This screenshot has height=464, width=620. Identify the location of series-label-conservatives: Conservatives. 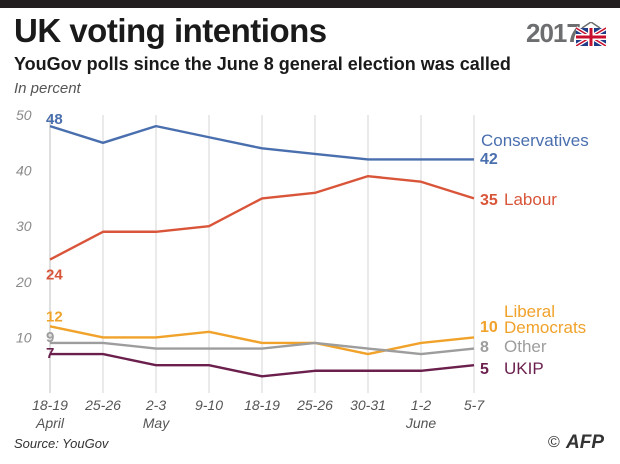
(535, 140).